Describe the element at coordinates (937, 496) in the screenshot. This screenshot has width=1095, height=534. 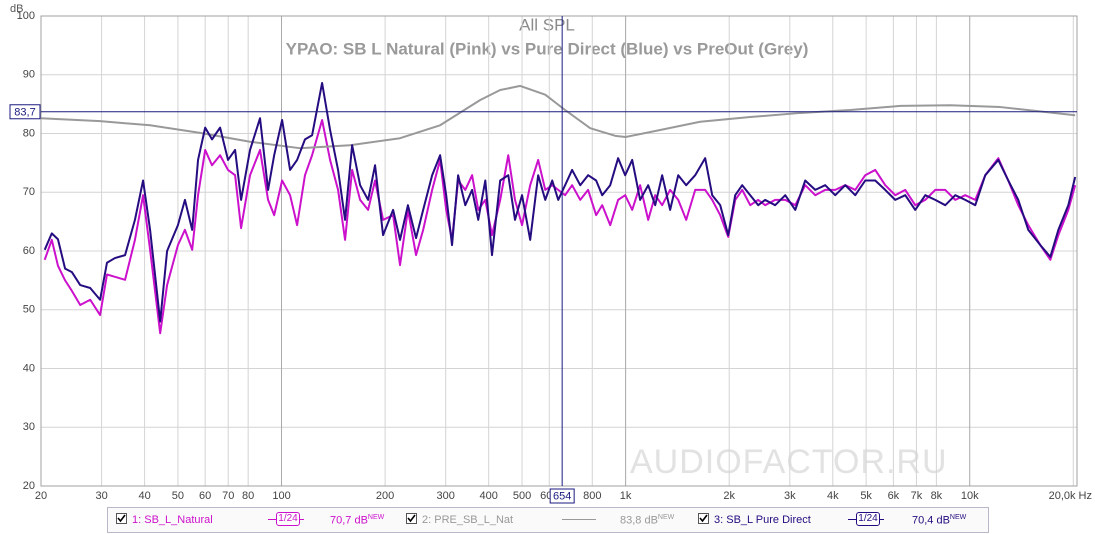
I see `x-tick-label: 8k` at that location.